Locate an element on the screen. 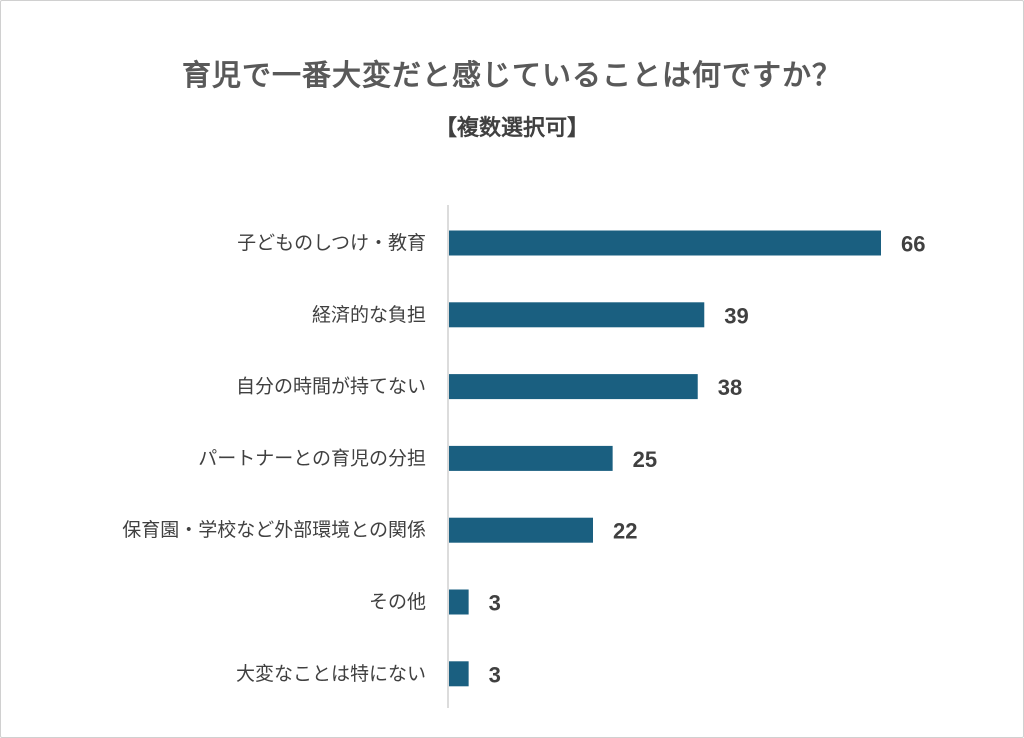  chart-title: 育児で一番大変だと感じていることは何ですか？ is located at coordinates (511, 75).